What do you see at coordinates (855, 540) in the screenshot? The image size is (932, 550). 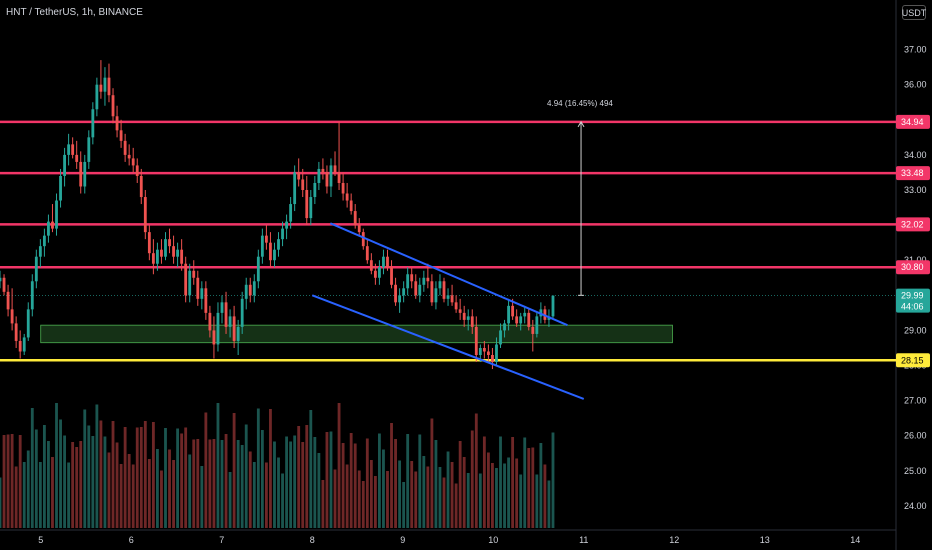 I see `x-tick-label: 14` at bounding box center [855, 540].